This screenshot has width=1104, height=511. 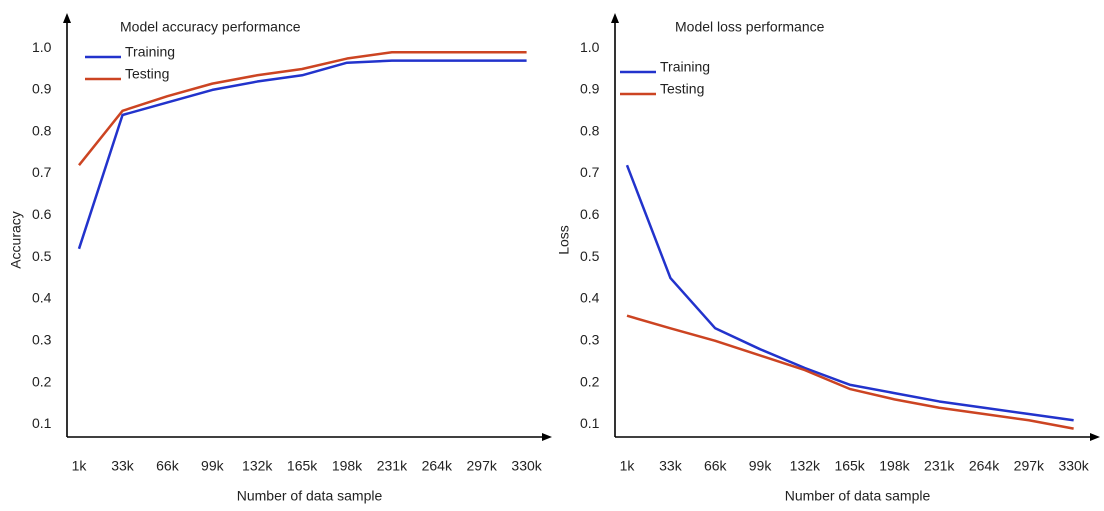 I want to click on y-axis-label: Accuracy, so click(x=16, y=240).